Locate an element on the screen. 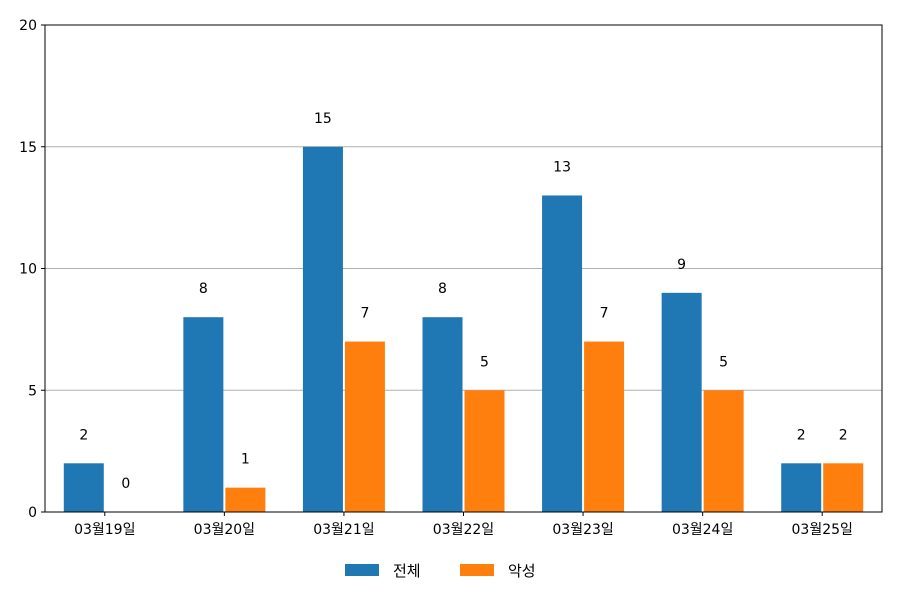 The width and height of the screenshot is (900, 600). x-tick-label: 03월21일 is located at coordinates (343, 530).